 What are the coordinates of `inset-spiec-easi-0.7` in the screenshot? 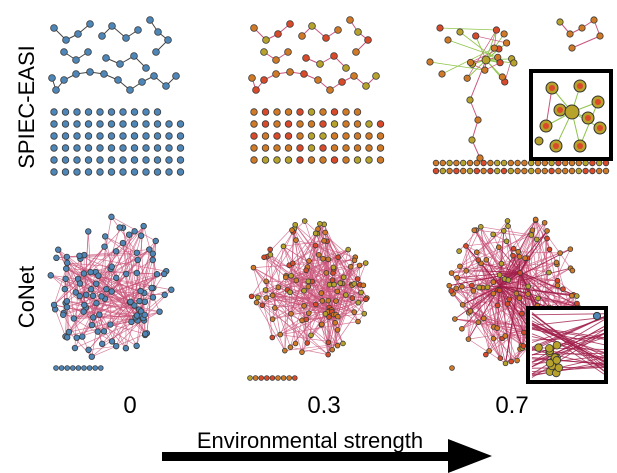 It's located at (571, 115).